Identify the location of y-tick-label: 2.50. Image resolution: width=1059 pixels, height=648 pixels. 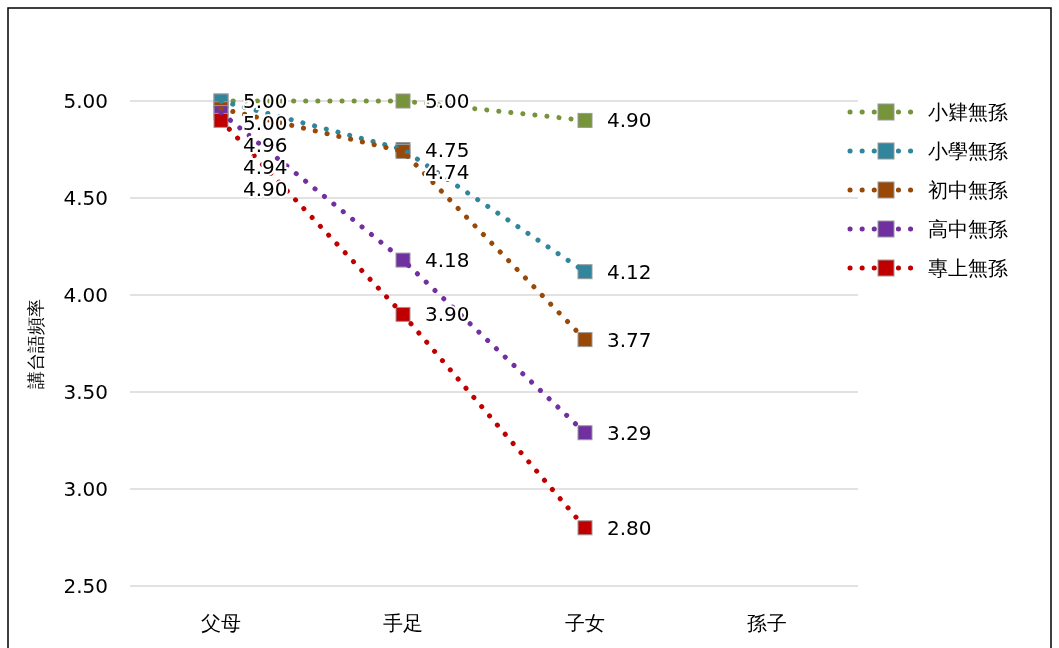
(85, 586).